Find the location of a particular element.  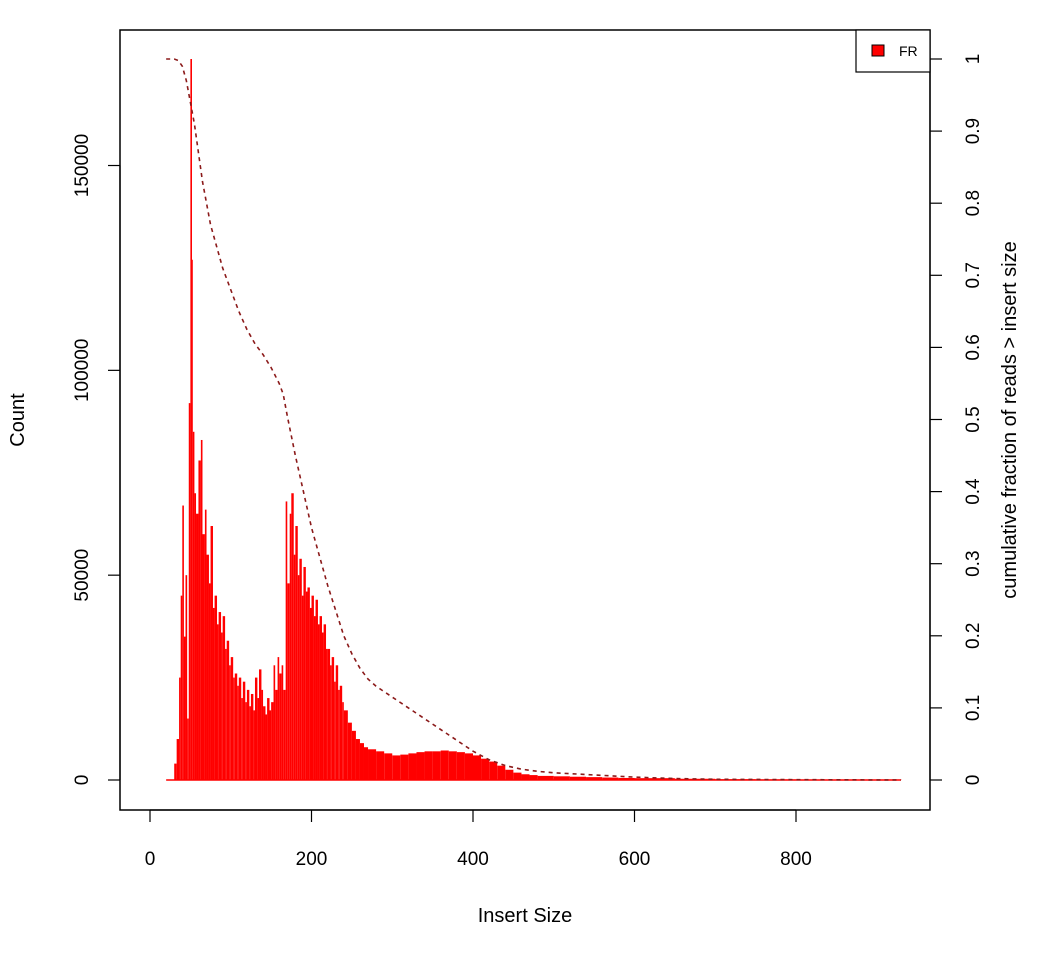

y2-tick-label: 0.2 is located at coordinates (973, 636).